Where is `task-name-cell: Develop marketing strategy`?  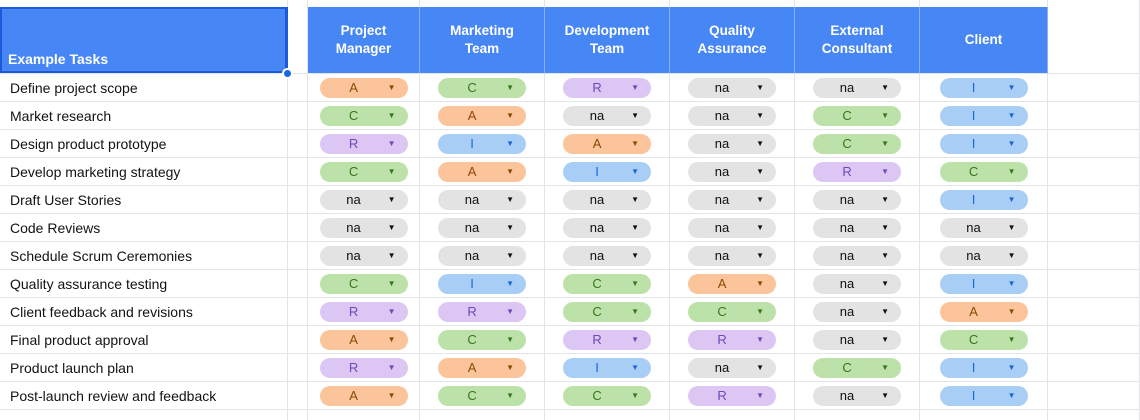
task-name-cell: Develop marketing strategy is located at coordinates (144, 172).